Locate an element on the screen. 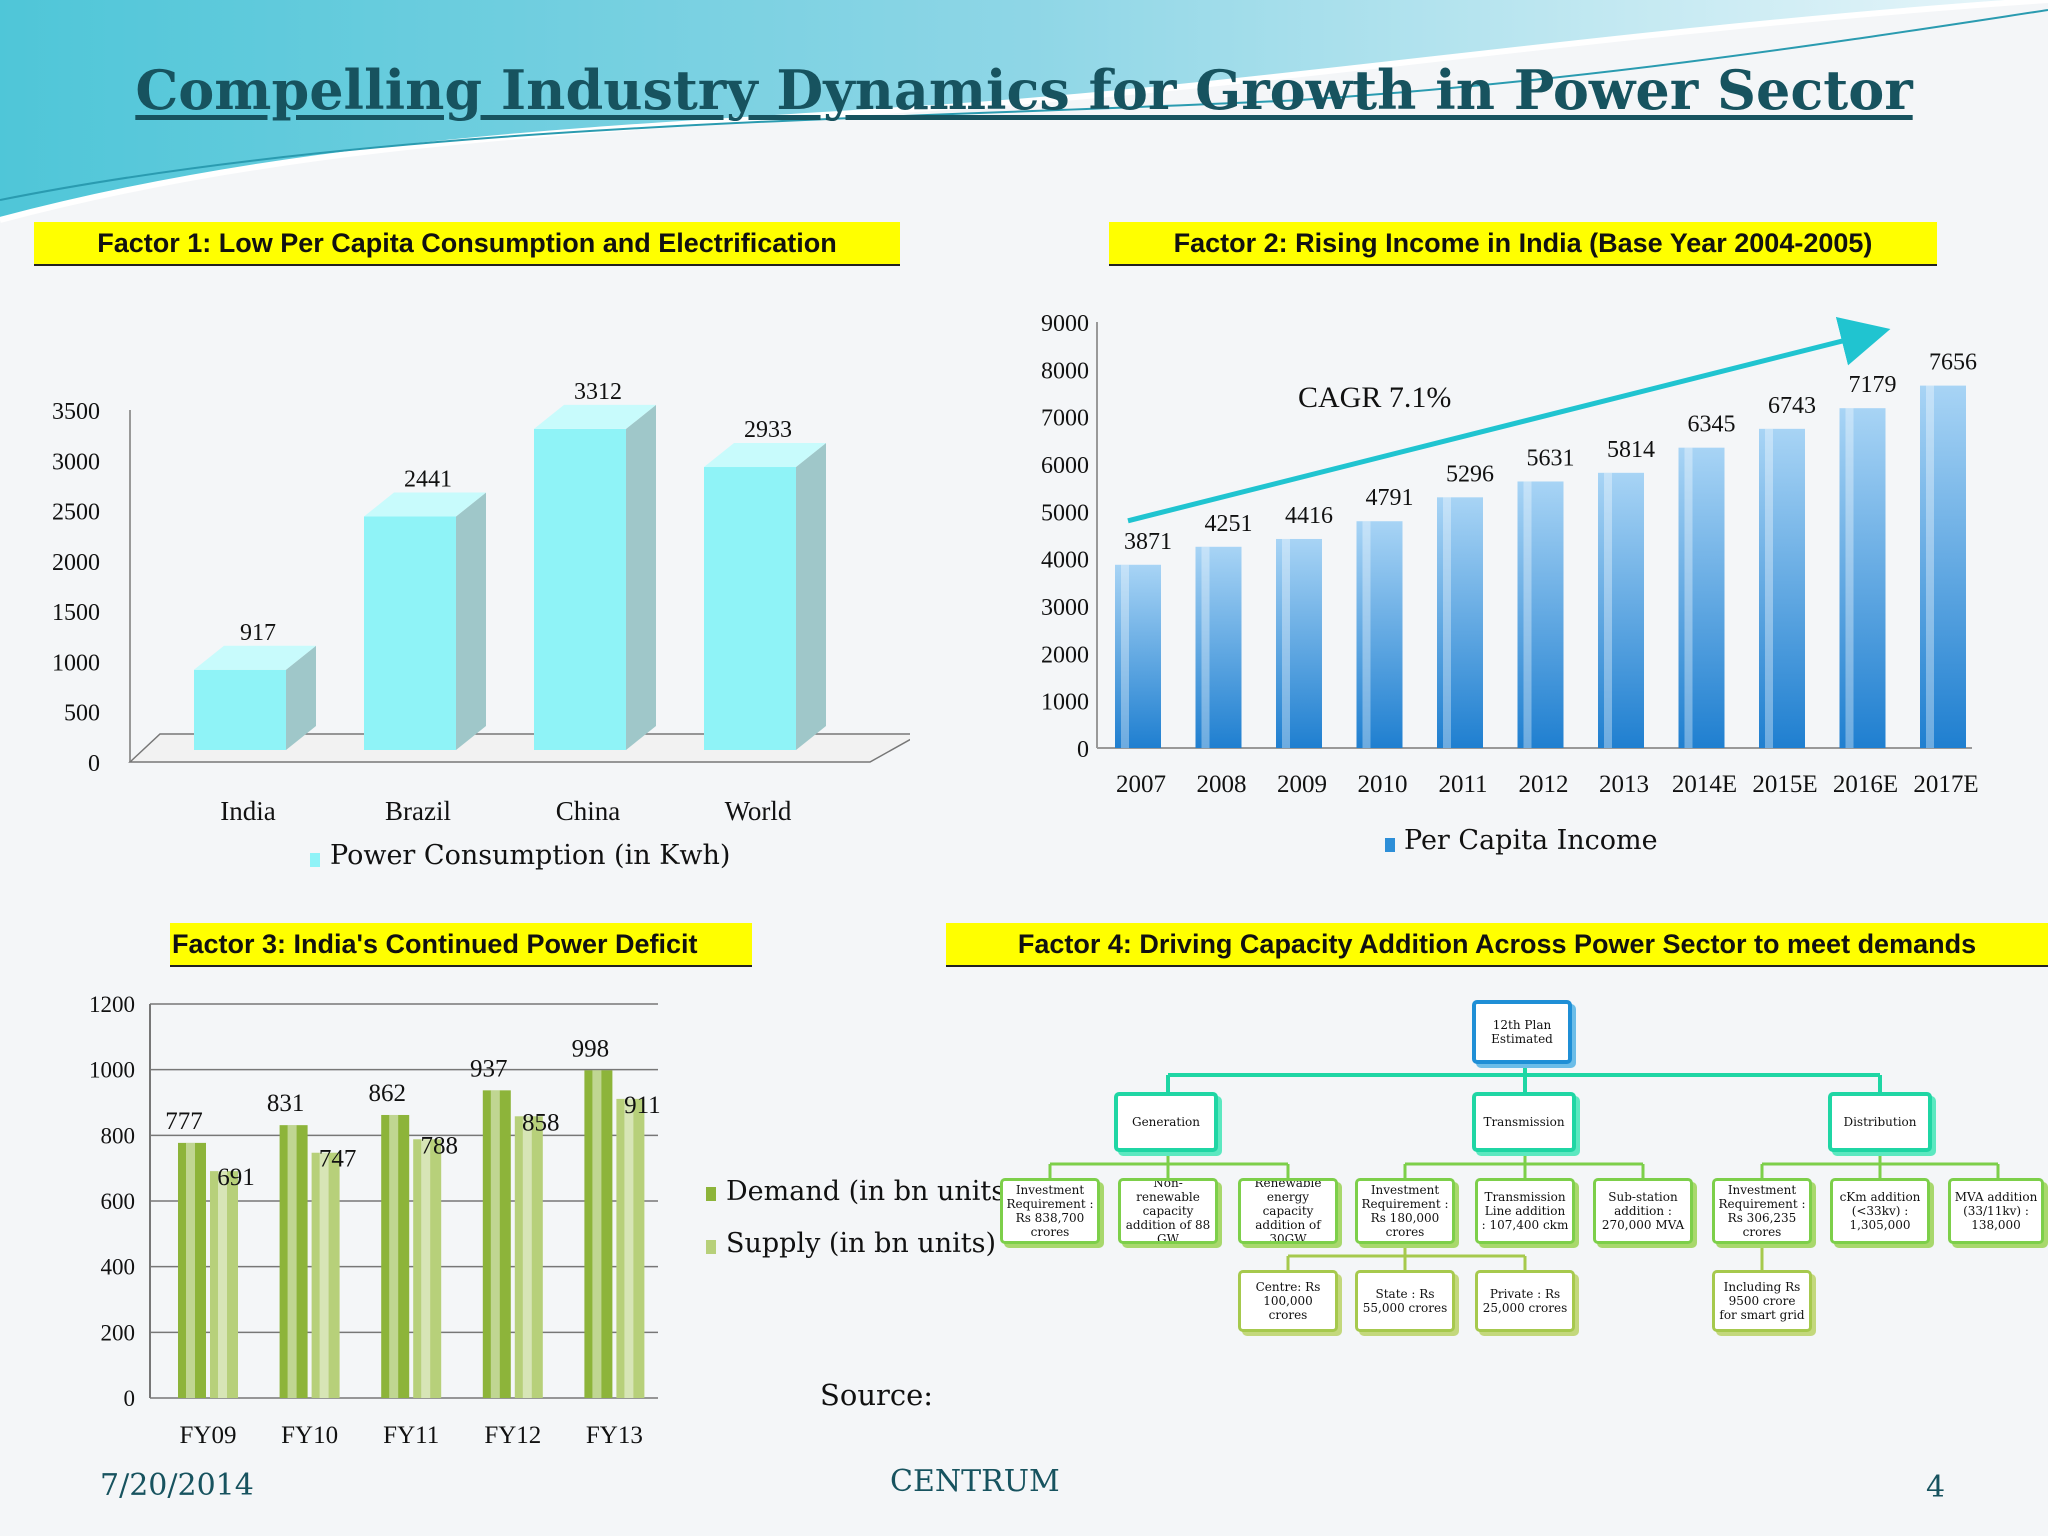 Image resolution: width=2048 pixels, height=1536 pixels. c1-category-label: World is located at coordinates (758, 811).